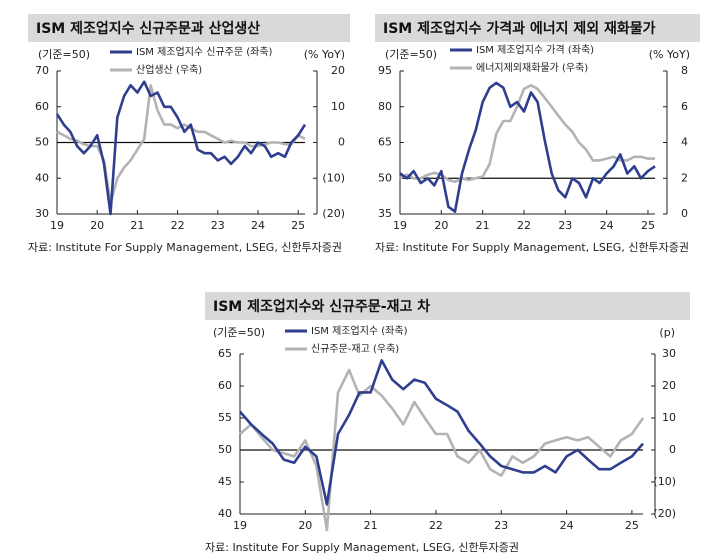  What do you see at coordinates (519, 28) in the screenshot?
I see `chart-title: ISM 제조업지수 가격과 에너지 제외 재화물가` at bounding box center [519, 28].